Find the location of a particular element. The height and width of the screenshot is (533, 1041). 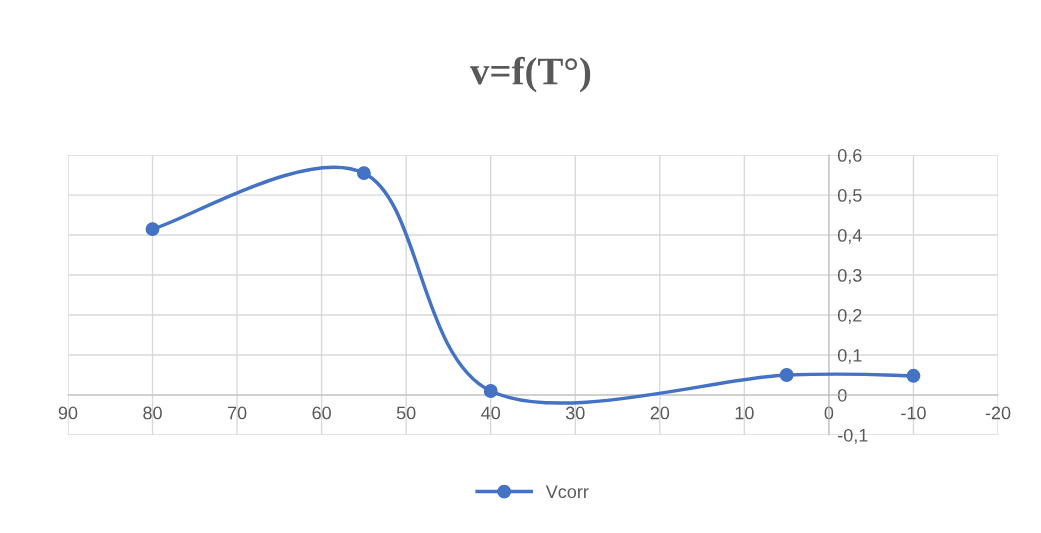

x-tick-label: 40 is located at coordinates (491, 413).